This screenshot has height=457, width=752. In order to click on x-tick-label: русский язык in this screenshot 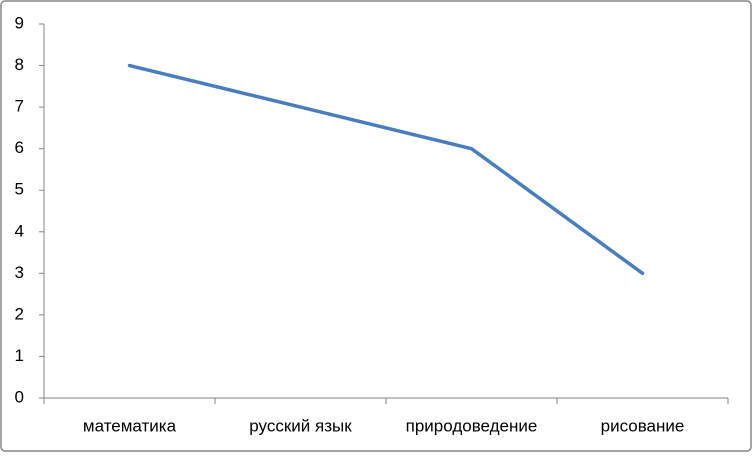, I will do `click(300, 425)`.